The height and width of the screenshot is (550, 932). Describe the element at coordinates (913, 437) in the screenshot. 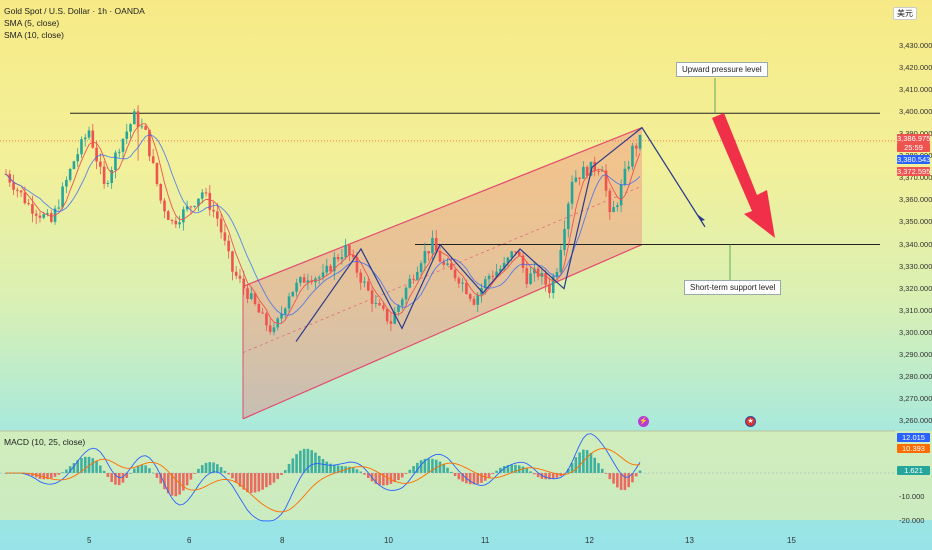

I see `macd-value-tag: 12.015` at that location.